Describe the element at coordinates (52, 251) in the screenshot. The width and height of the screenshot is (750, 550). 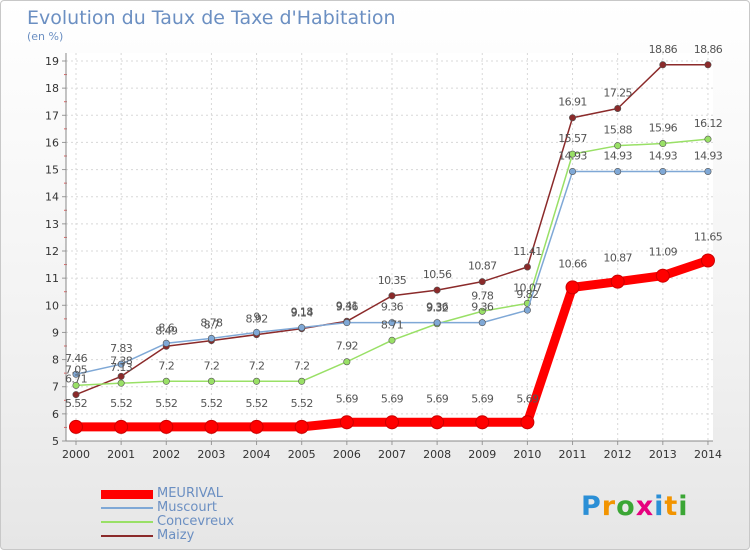
I see `tick-label-y: 12` at that location.